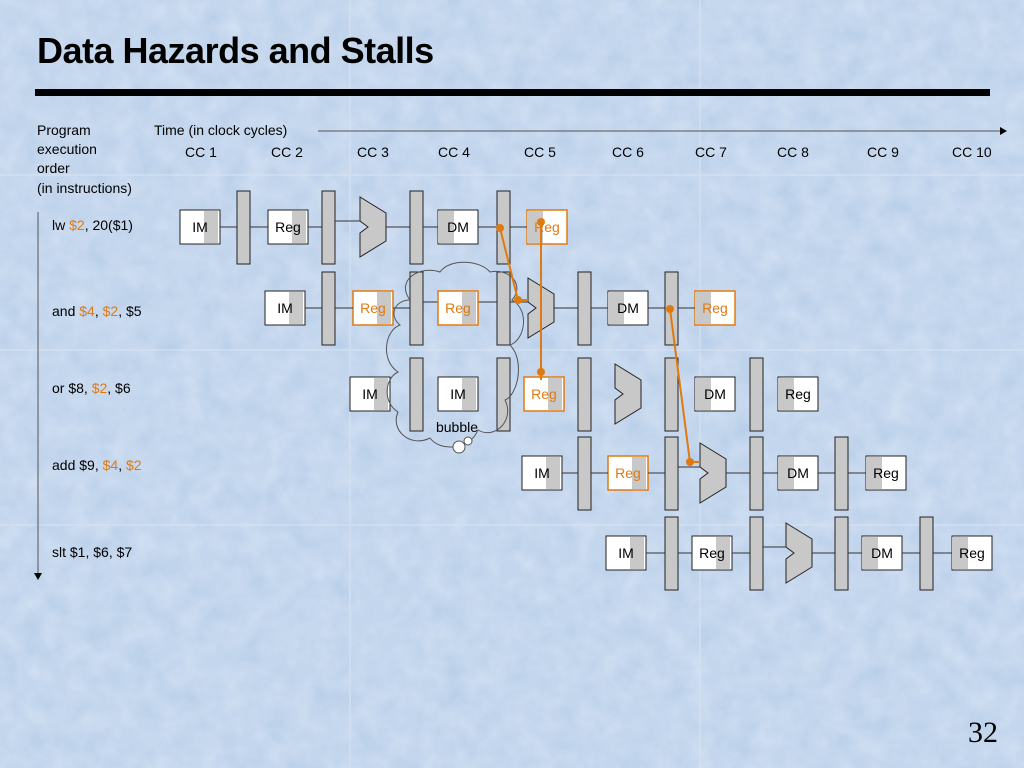 Image resolution: width=1024 pixels, height=768 pixels. Describe the element at coordinates (458, 308) in the screenshot. I see `reg-read-repeat-hazard-label: Reg` at that location.